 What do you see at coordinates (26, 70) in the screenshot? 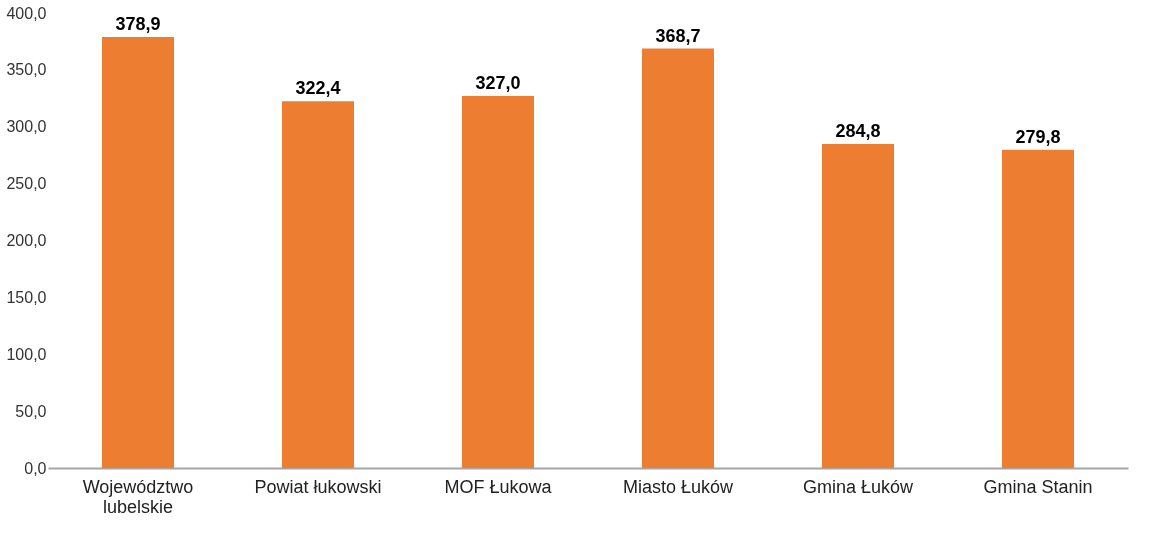
I see `y-tick-label: 350,0` at bounding box center [26, 70].